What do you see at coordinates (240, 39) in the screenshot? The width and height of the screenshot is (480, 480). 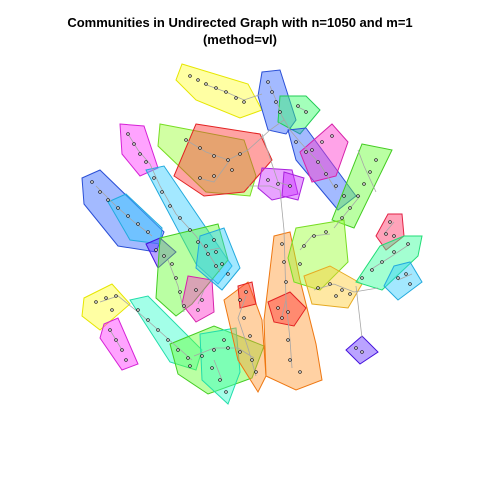 I see `title-line-2: (method=vl)` at bounding box center [240, 39].